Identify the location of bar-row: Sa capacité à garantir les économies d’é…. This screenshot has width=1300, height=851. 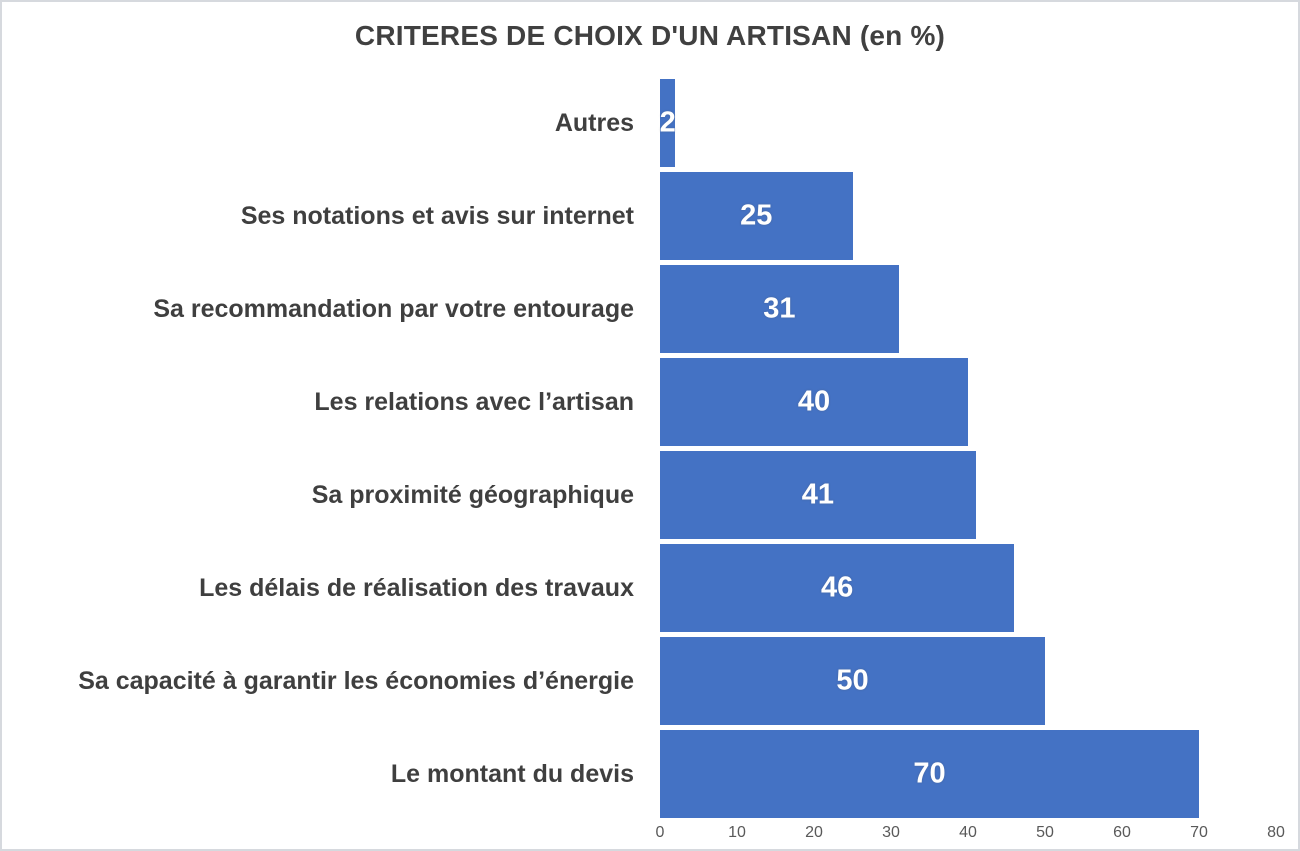
(650, 681).